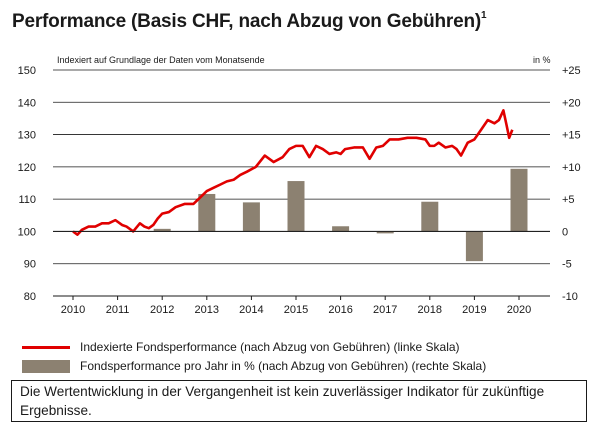  I want to click on x-tick-label: 2017, so click(385, 310).